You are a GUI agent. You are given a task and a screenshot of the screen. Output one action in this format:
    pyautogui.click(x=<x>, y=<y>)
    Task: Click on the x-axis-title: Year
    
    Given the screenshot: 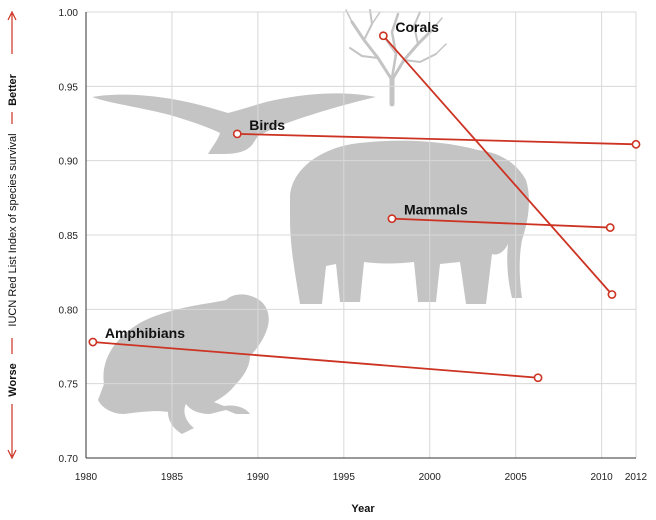 What is the action you would take?
    pyautogui.click(x=363, y=509)
    